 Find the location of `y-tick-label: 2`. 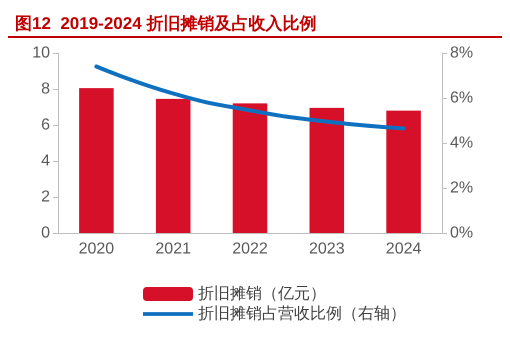

y-tick-label: 2 is located at coordinates (45, 197).